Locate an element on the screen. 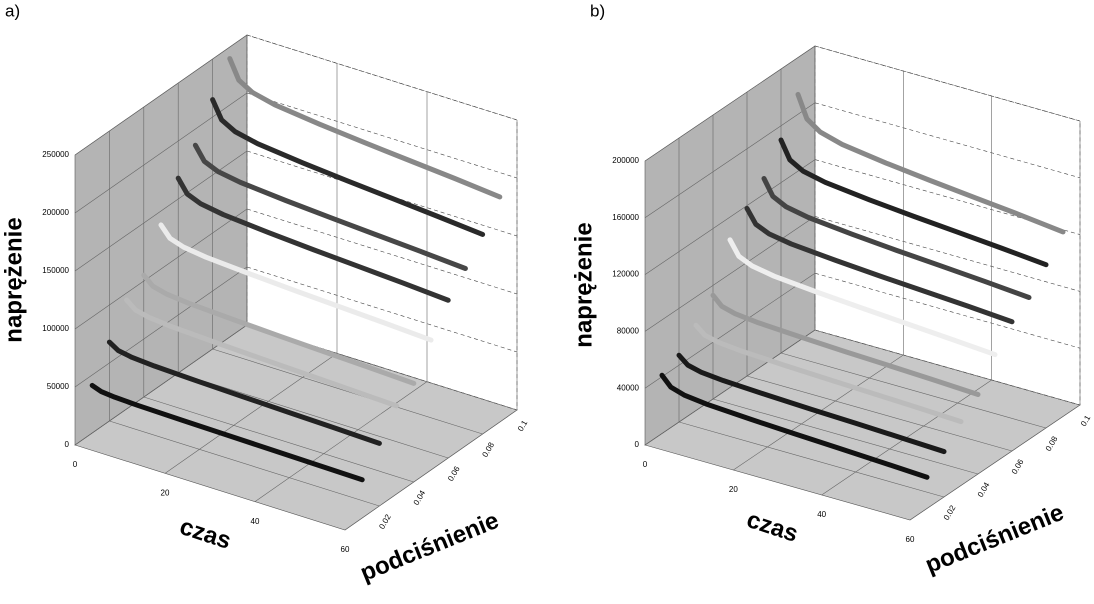 Image resolution: width=1094 pixels, height=604 pixels. panel-label: b) is located at coordinates (597, 10).